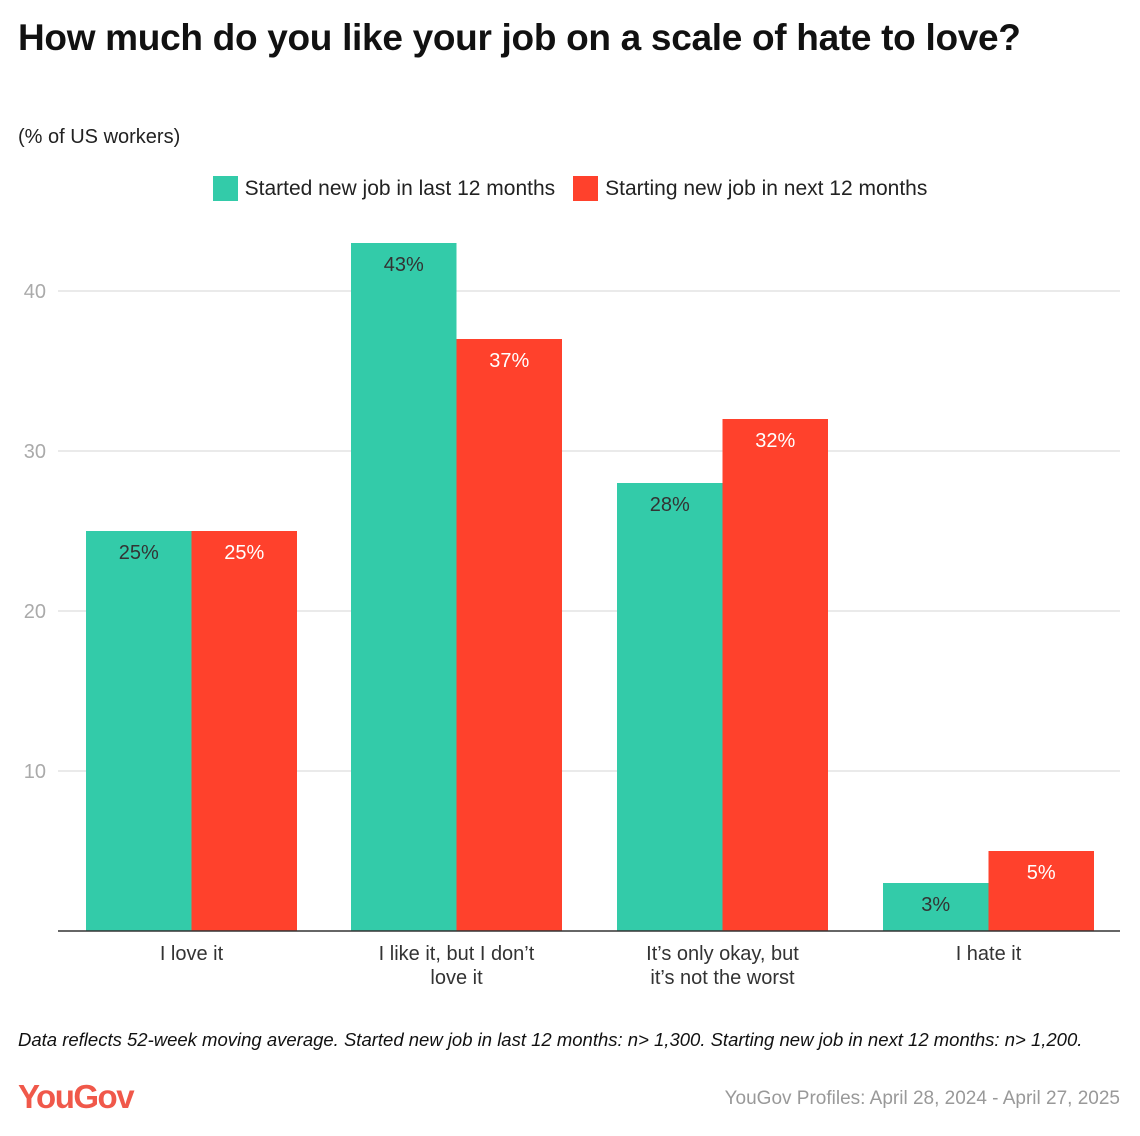 The image size is (1140, 1136). I want to click on legend-swatch-starting, so click(586, 188).